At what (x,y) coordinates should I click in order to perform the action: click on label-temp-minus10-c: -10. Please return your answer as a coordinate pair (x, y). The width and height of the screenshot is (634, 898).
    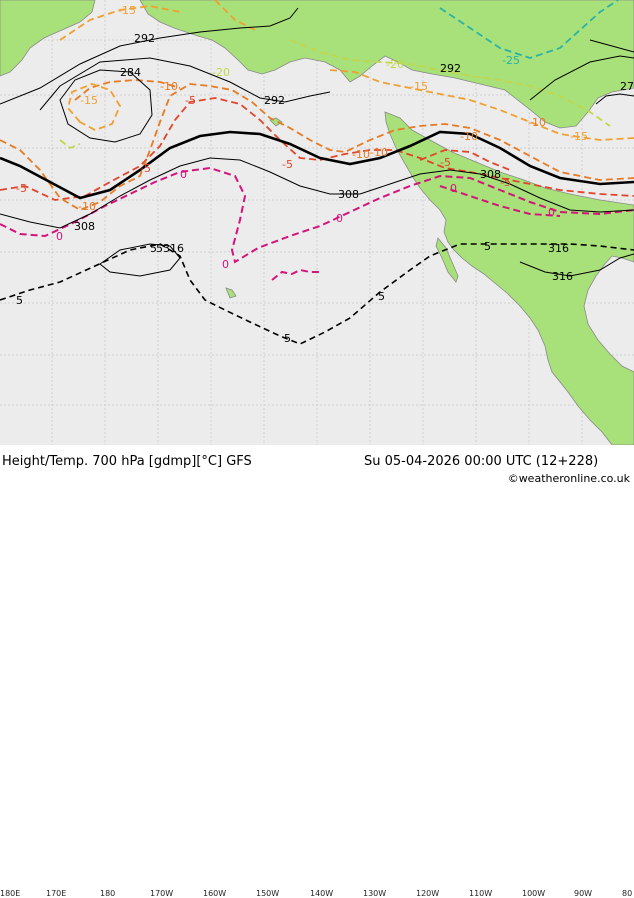
    Looking at the image, I should click on (87, 206).